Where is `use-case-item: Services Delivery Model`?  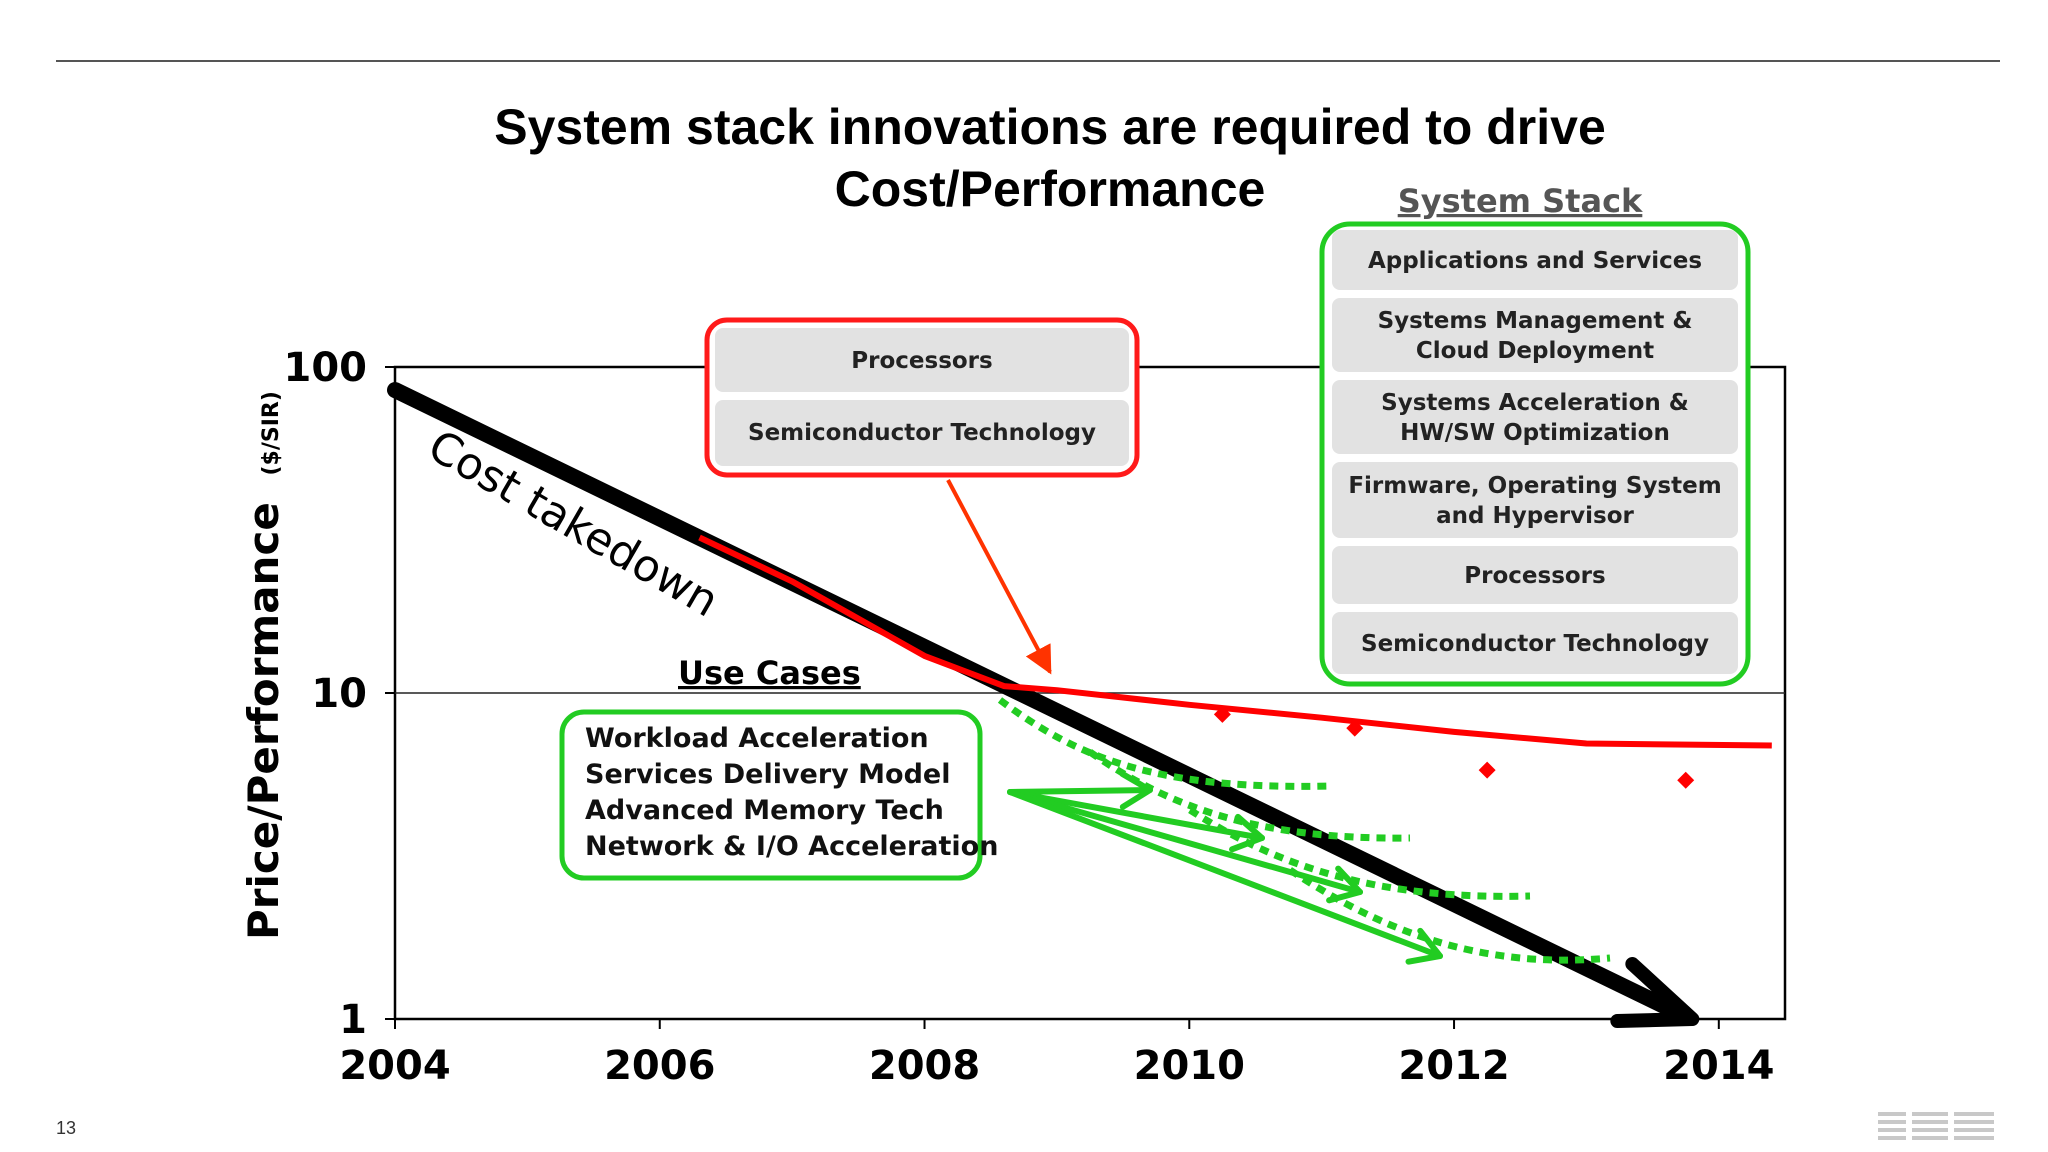 use-case-item: Services Delivery Model is located at coordinates (768, 774).